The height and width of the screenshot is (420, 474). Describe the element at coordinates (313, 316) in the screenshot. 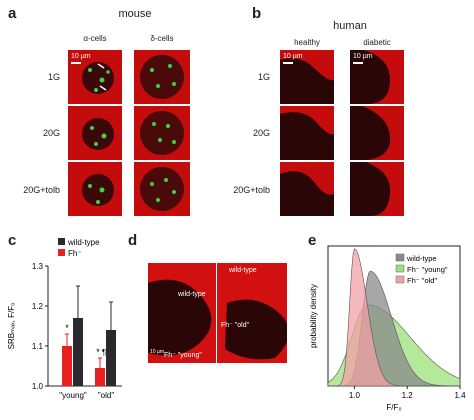

I see `y-axis-title: probability density` at that location.